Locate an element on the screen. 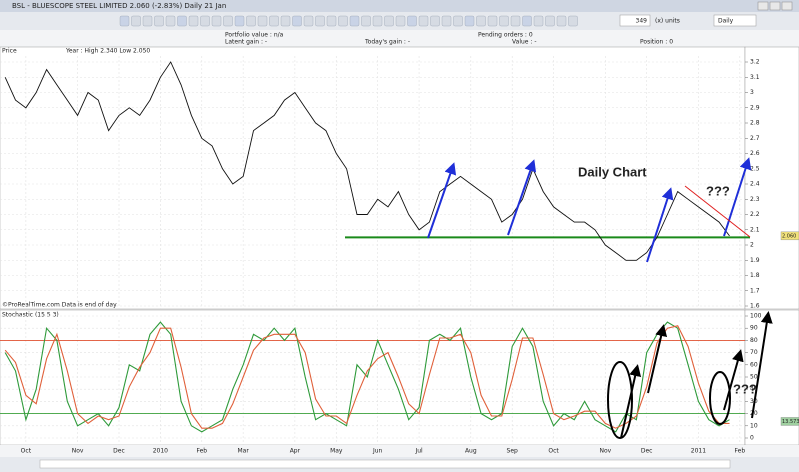 This screenshot has width=799, height=472. close-button is located at coordinates (787, 6).